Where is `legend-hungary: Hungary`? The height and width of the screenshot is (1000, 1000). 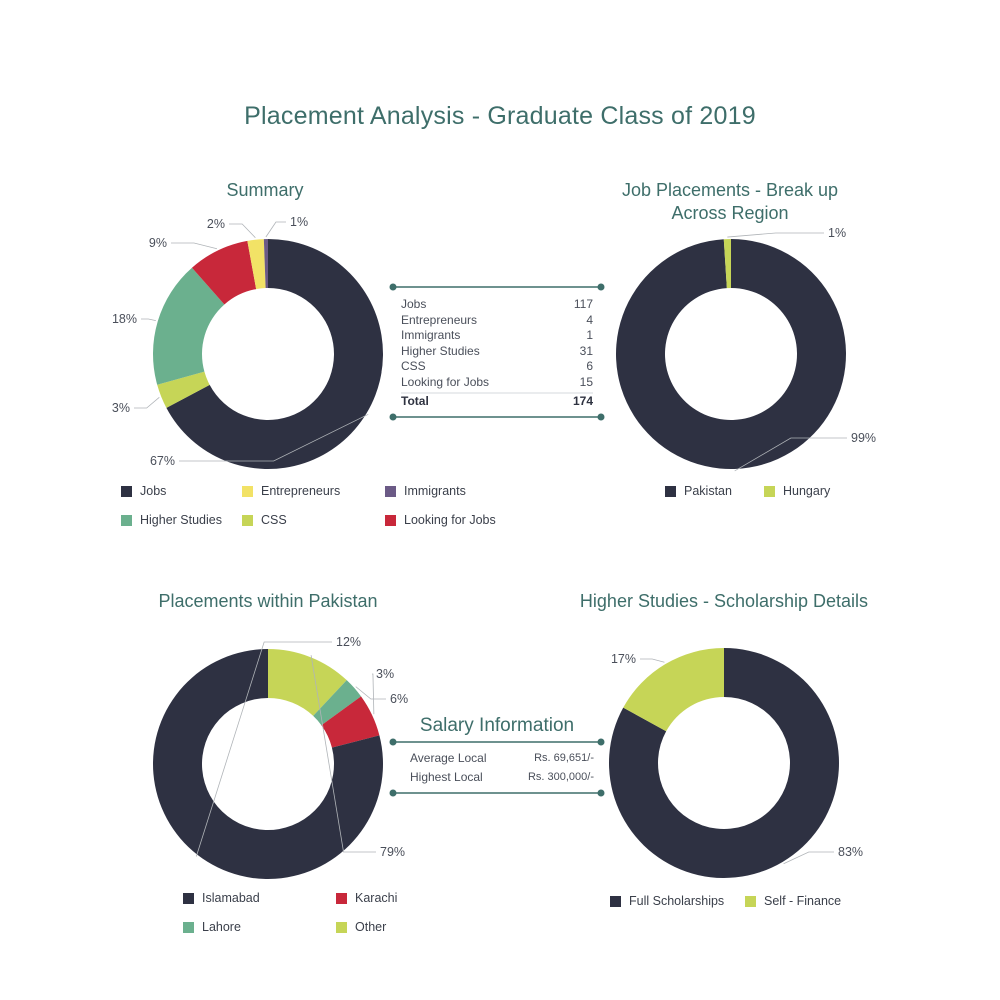 legend-hungary: Hungary is located at coordinates (797, 491).